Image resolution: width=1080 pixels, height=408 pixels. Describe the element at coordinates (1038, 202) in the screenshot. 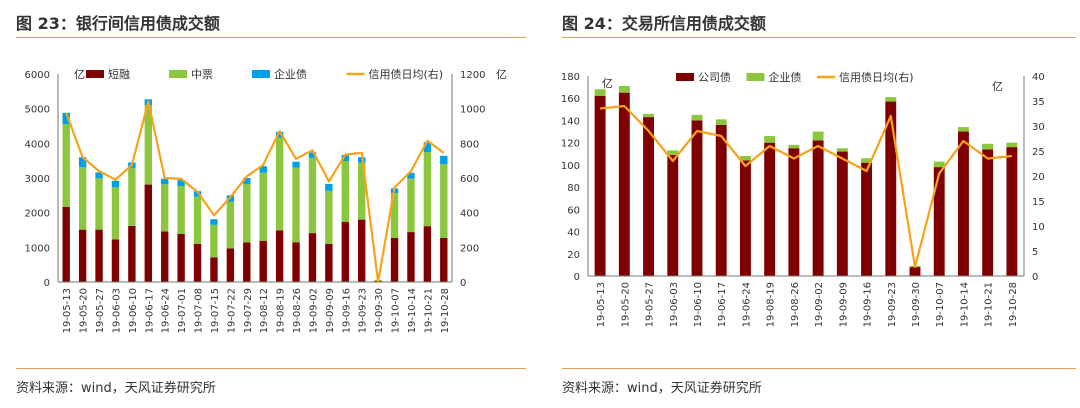

I see `right-y2tick-label: 15` at that location.